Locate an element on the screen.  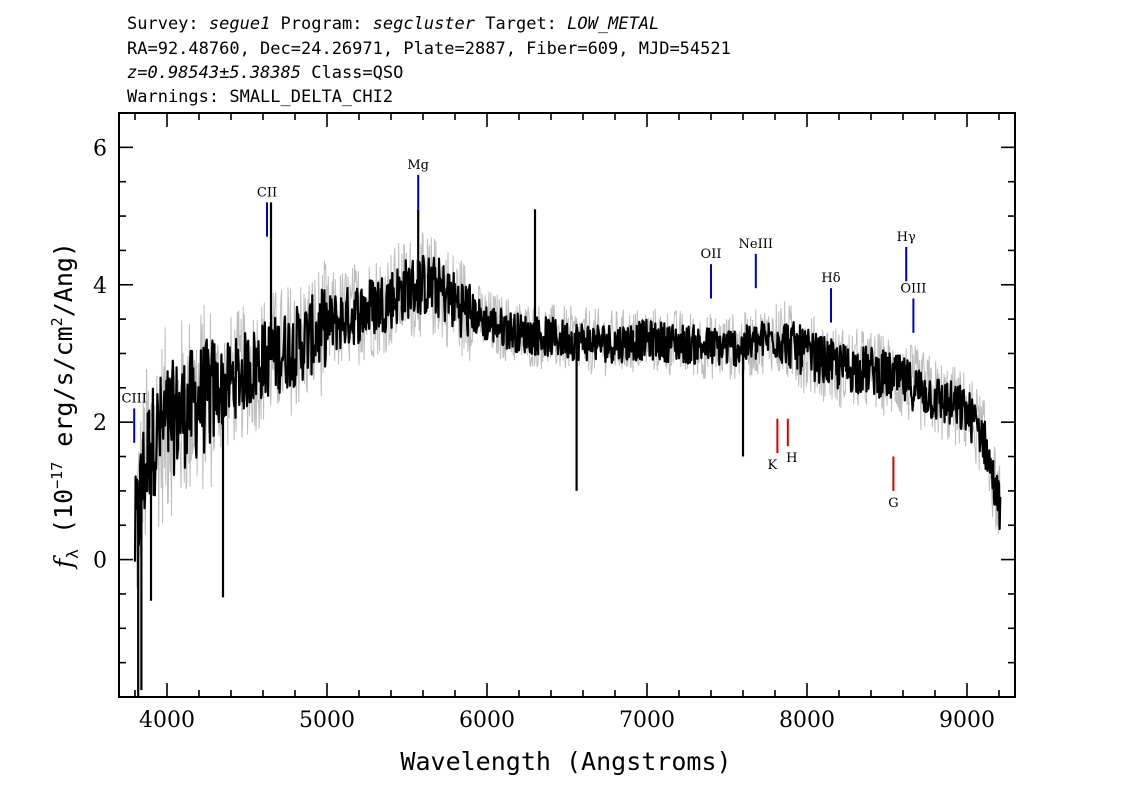
y-axis-exponent: −17 is located at coordinates (57, 475).